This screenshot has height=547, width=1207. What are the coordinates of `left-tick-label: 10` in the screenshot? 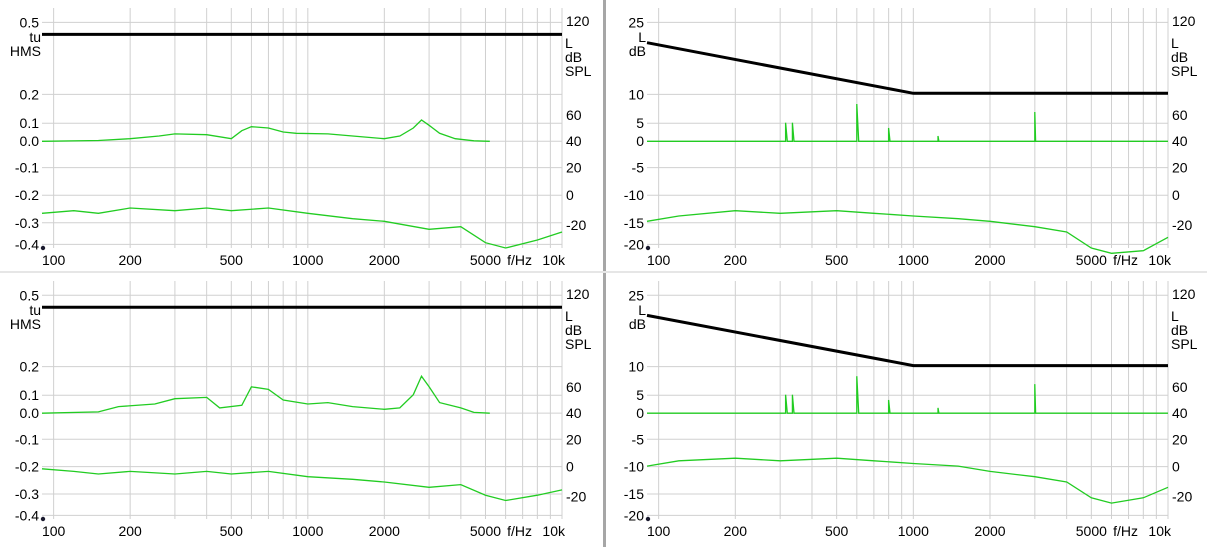 It's located at (636, 367).